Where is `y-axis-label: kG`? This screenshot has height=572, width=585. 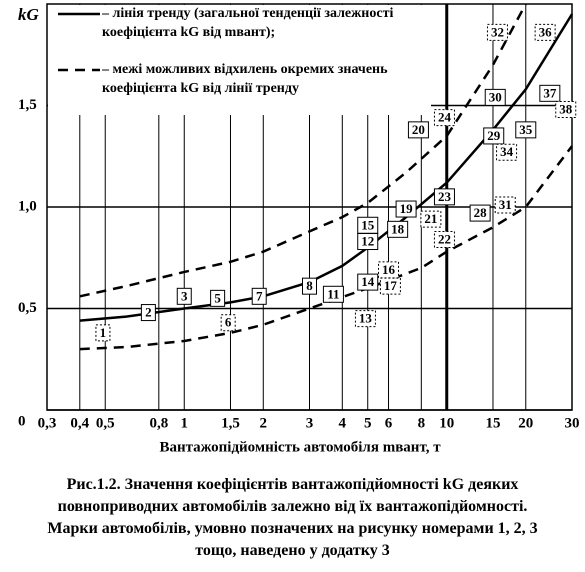 y-axis-label: kG is located at coordinates (29, 14).